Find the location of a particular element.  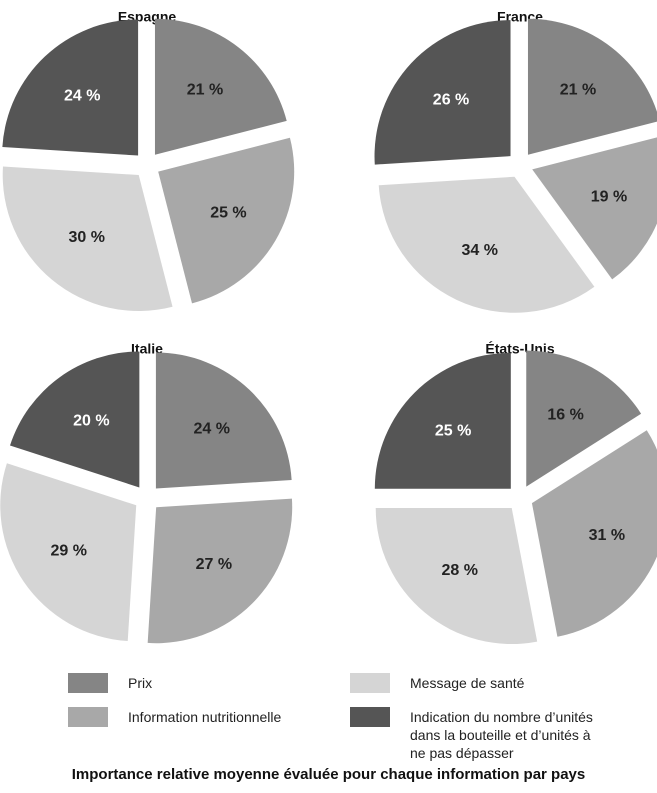

legend-label: Message de santé is located at coordinates (467, 683).